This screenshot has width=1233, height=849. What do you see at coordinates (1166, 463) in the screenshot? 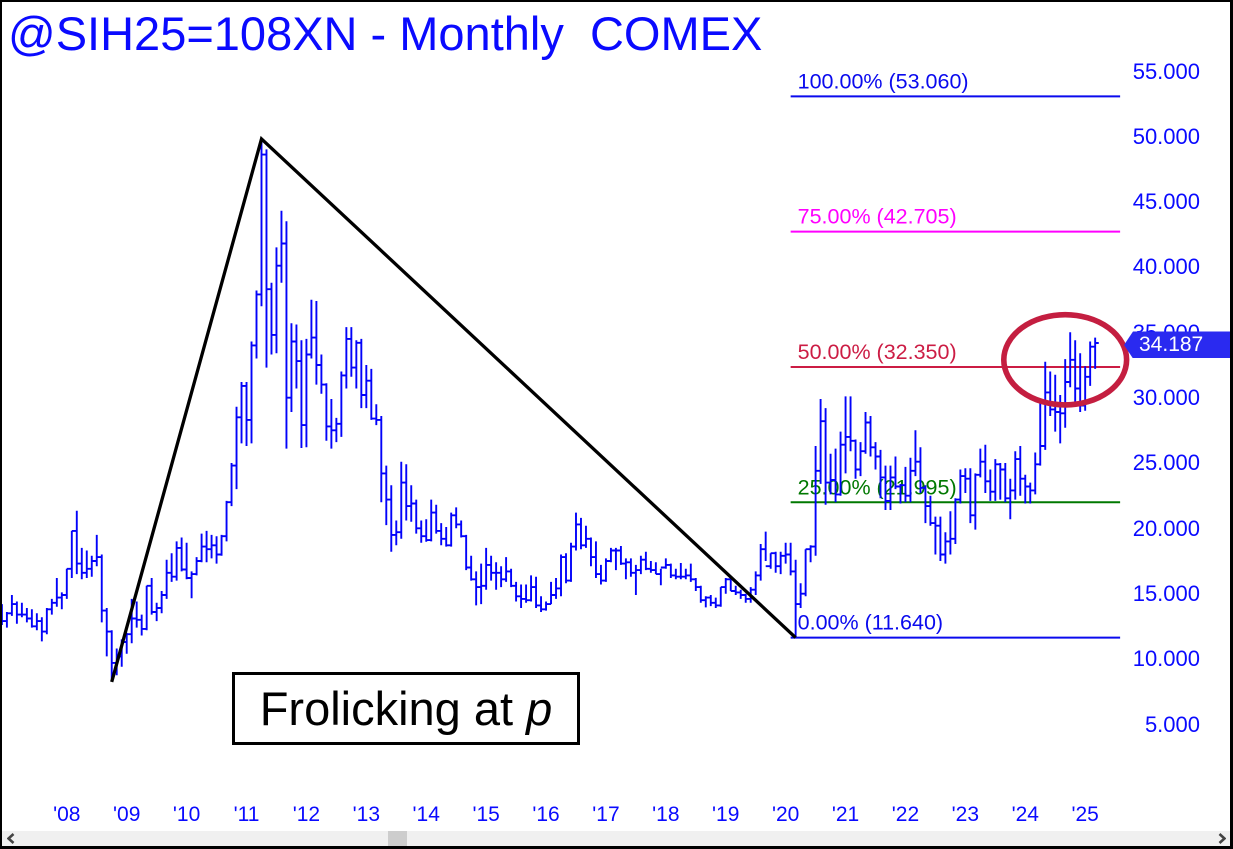
I see `y-axis-label: 25.000` at bounding box center [1166, 463].